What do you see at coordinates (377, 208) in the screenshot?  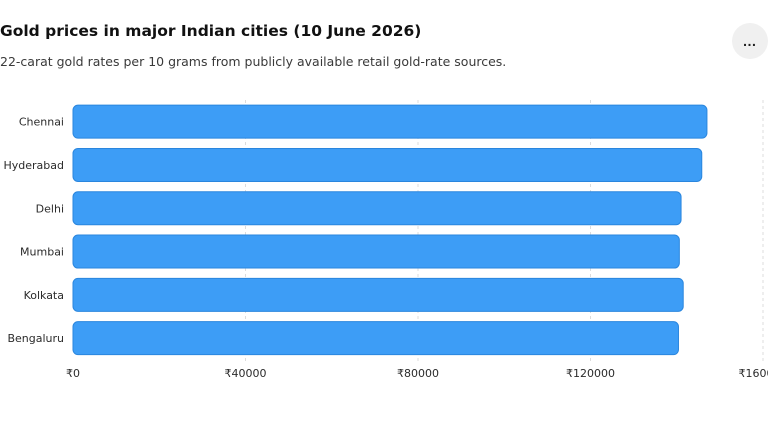 I see `bar-delhi` at bounding box center [377, 208].